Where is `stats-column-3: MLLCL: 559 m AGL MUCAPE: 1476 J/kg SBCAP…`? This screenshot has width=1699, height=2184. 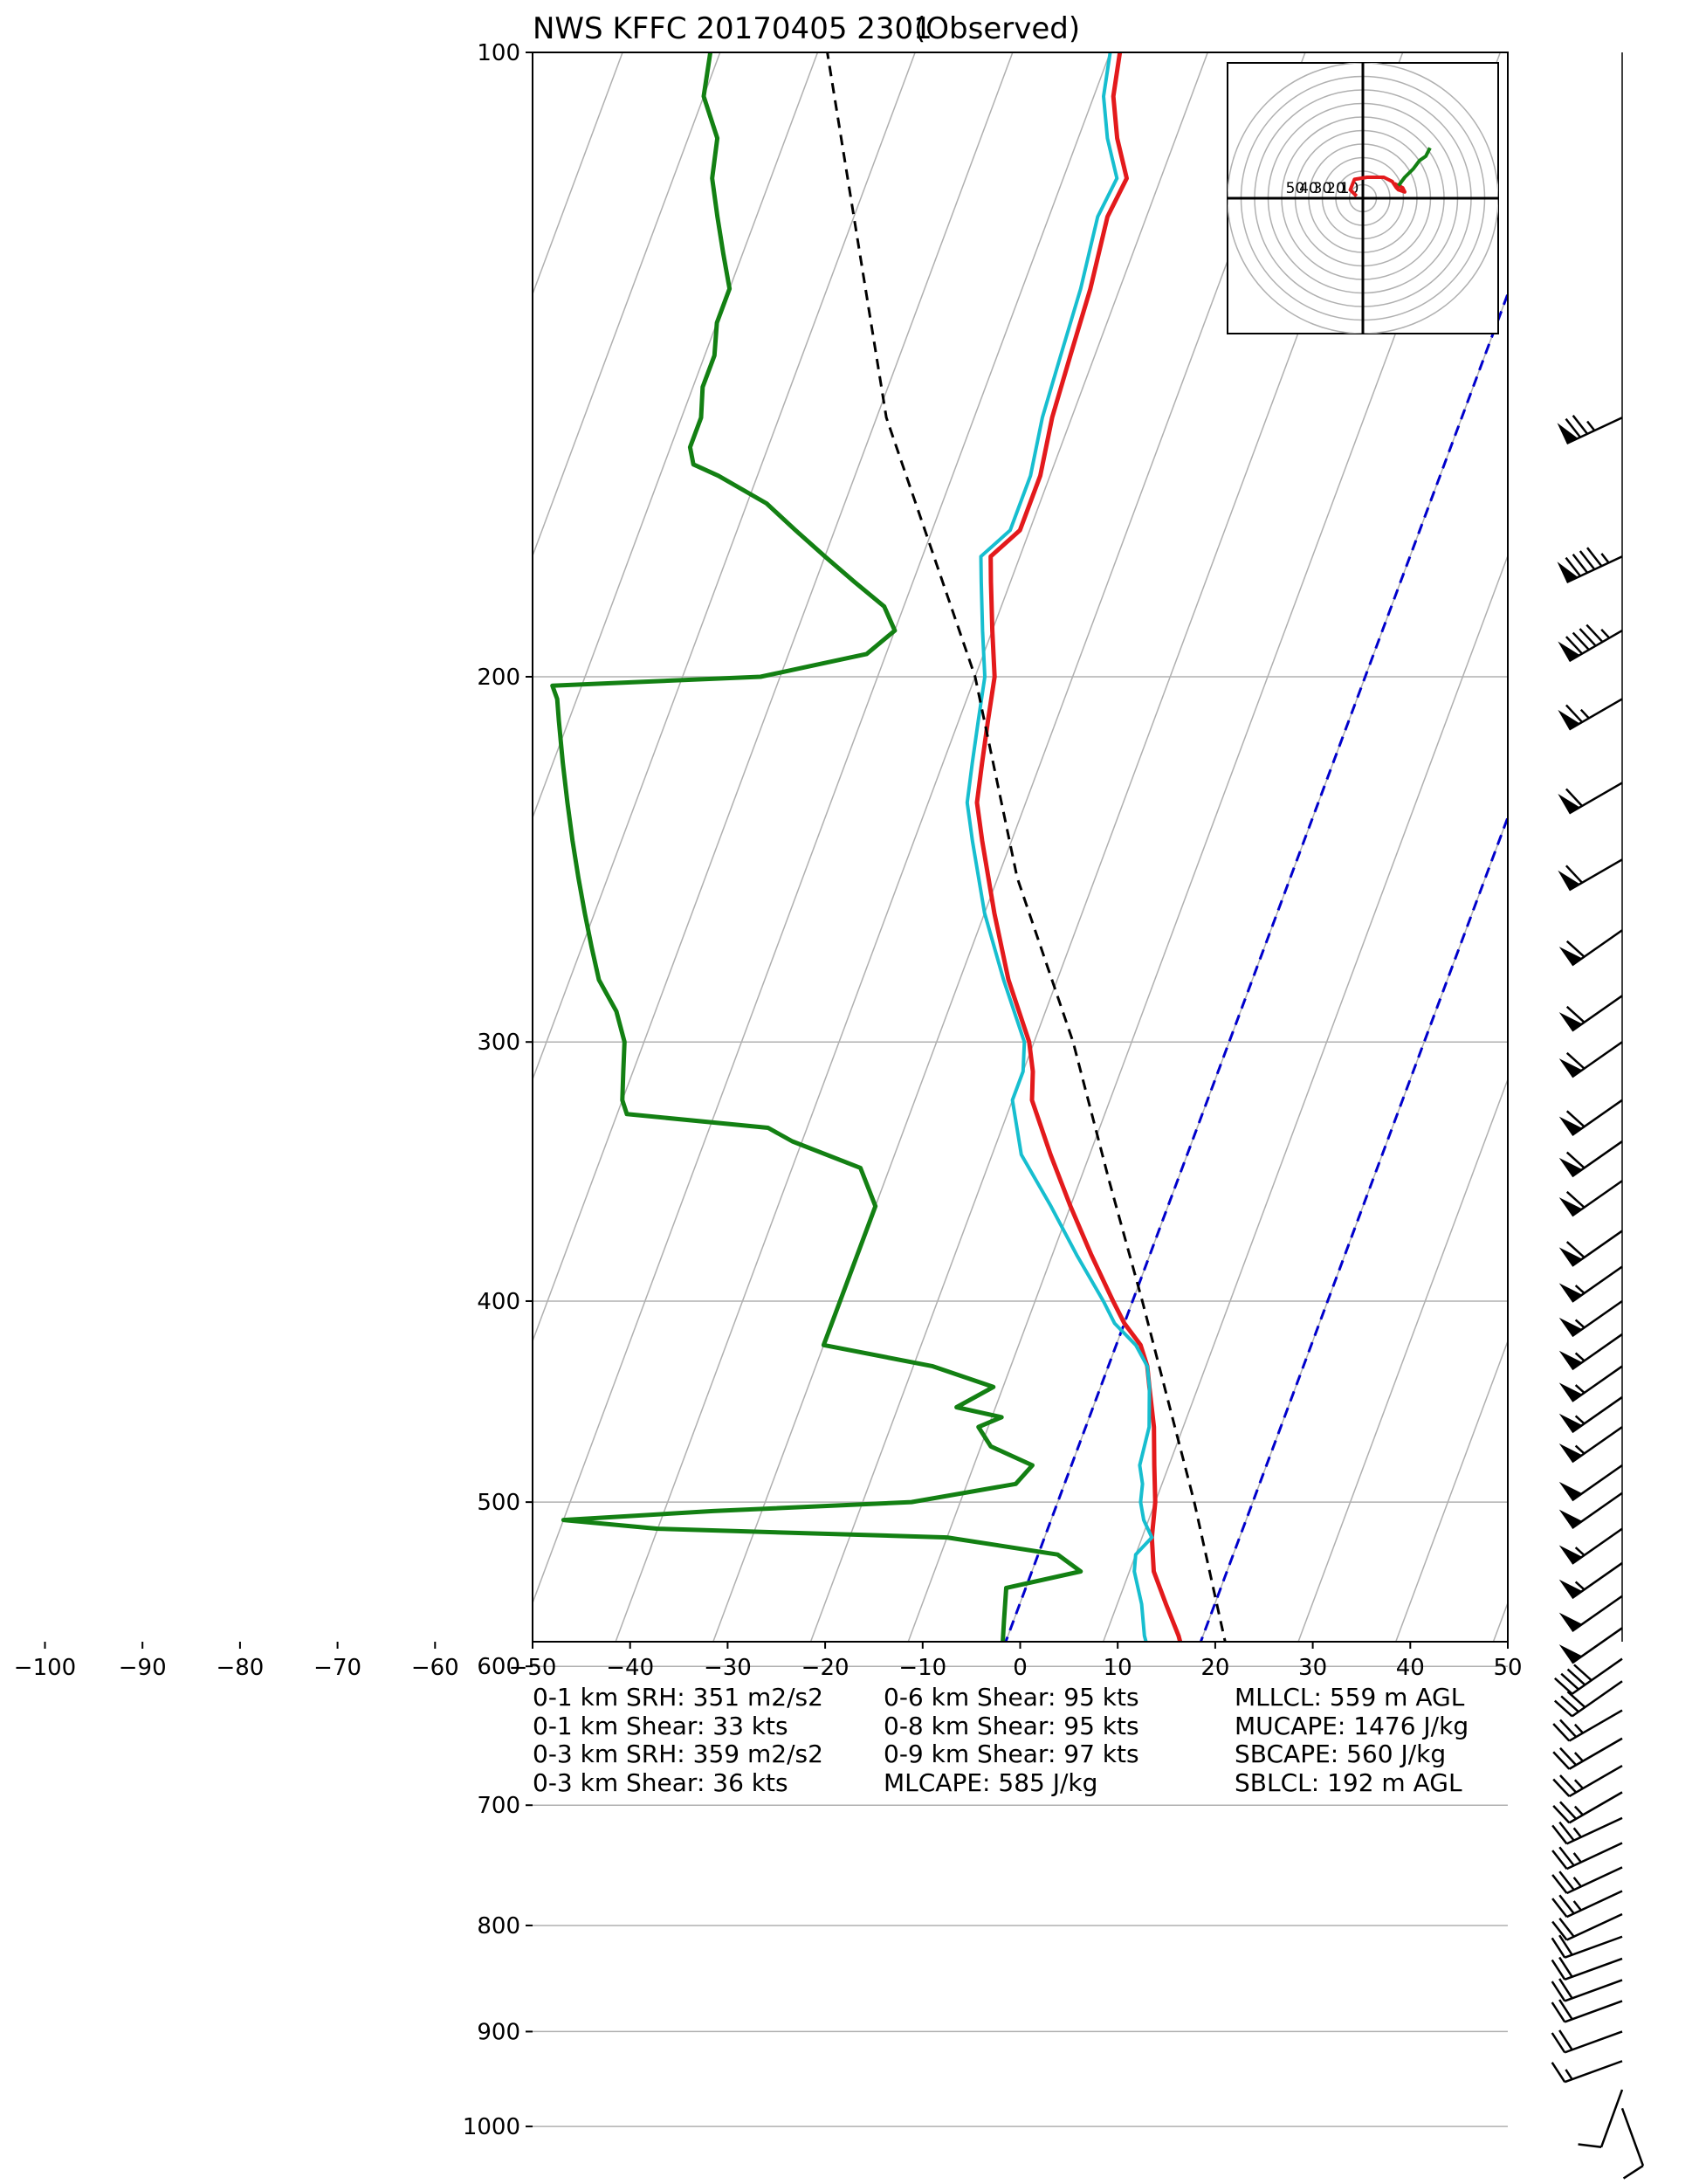 stats-column-3: MLLCL: 559 m AGL MUCAPE: 1476 J/kg SBCAP… is located at coordinates (1352, 1740).